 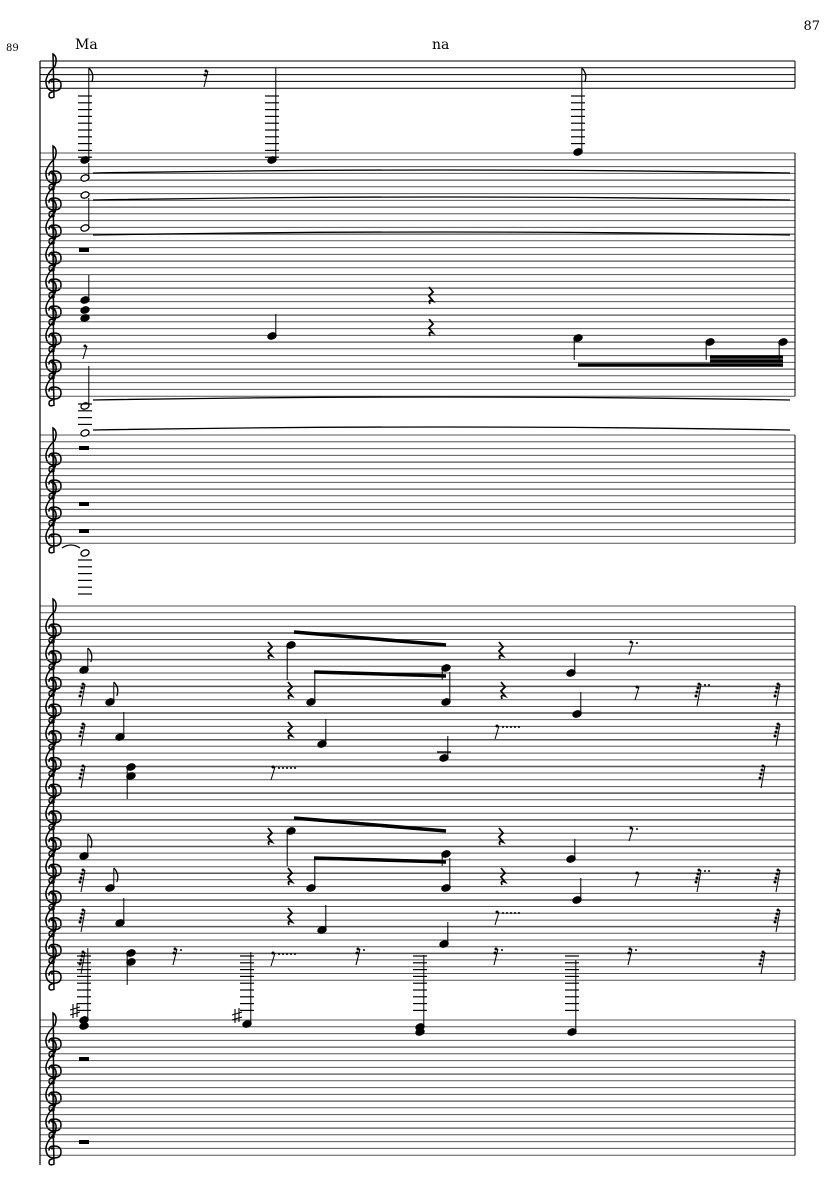 What do you see at coordinates (85, 195) in the screenshot?
I see `half-note-head` at bounding box center [85, 195].